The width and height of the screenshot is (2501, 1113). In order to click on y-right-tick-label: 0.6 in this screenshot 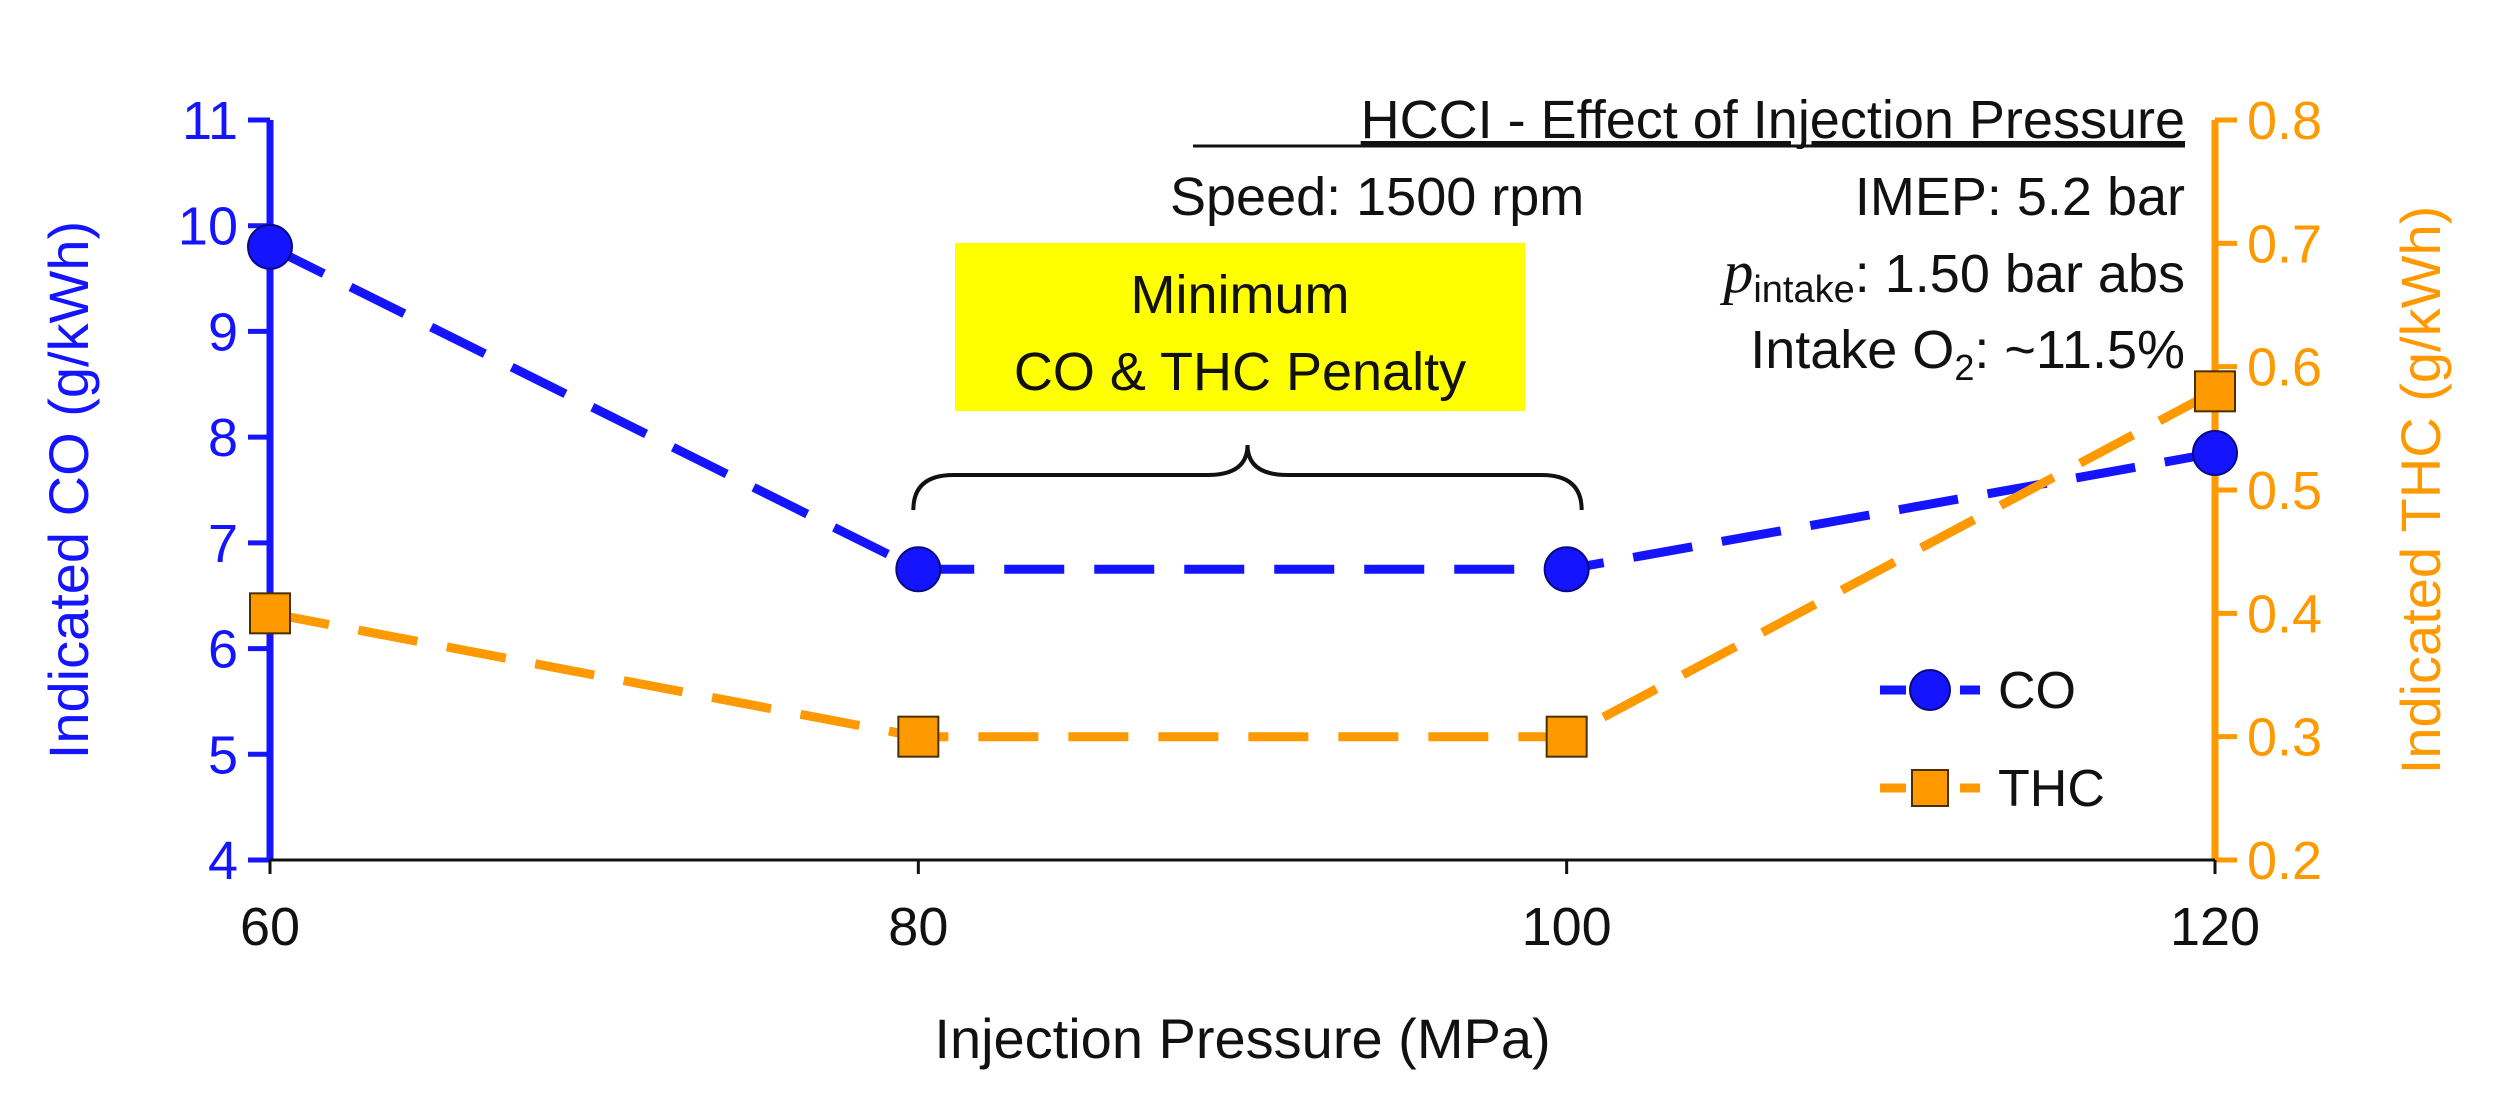, I will do `click(2284, 368)`.